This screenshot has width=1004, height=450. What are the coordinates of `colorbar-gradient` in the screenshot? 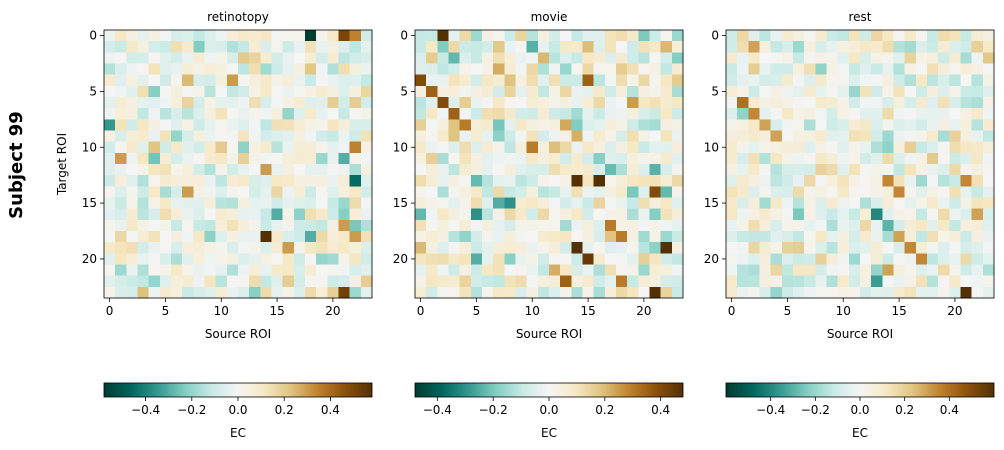 It's located at (860, 390).